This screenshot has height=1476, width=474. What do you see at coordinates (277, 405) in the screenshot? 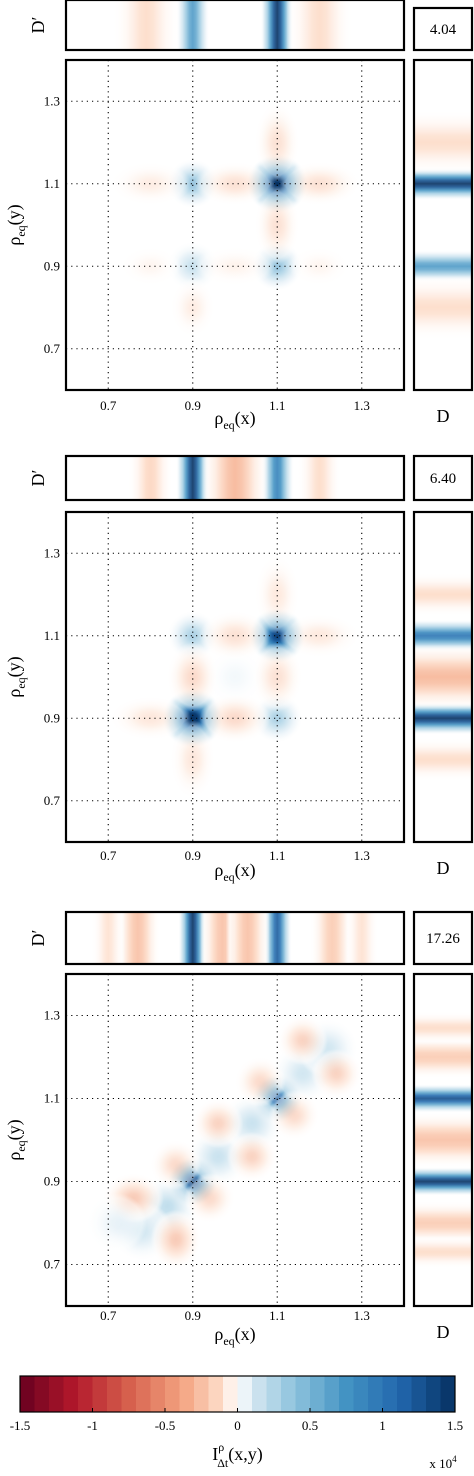
I see `x-tick-label: 1.1` at bounding box center [277, 405].